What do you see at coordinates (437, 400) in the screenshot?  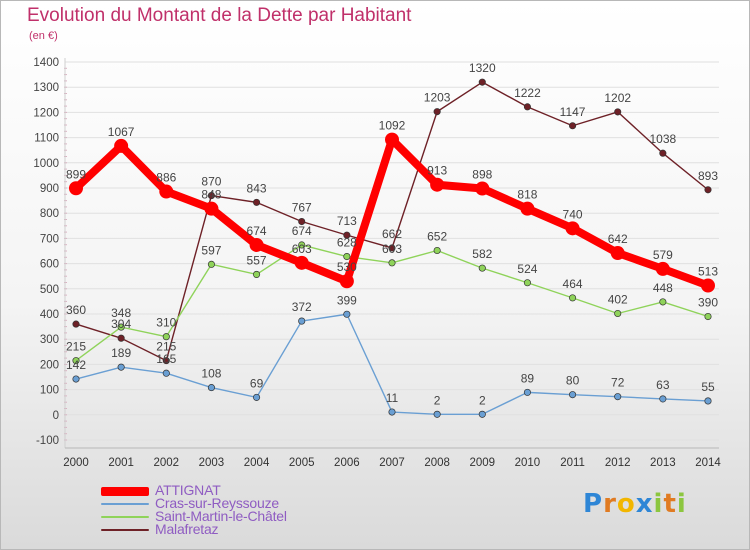 I see `data-label: 2` at bounding box center [437, 400].